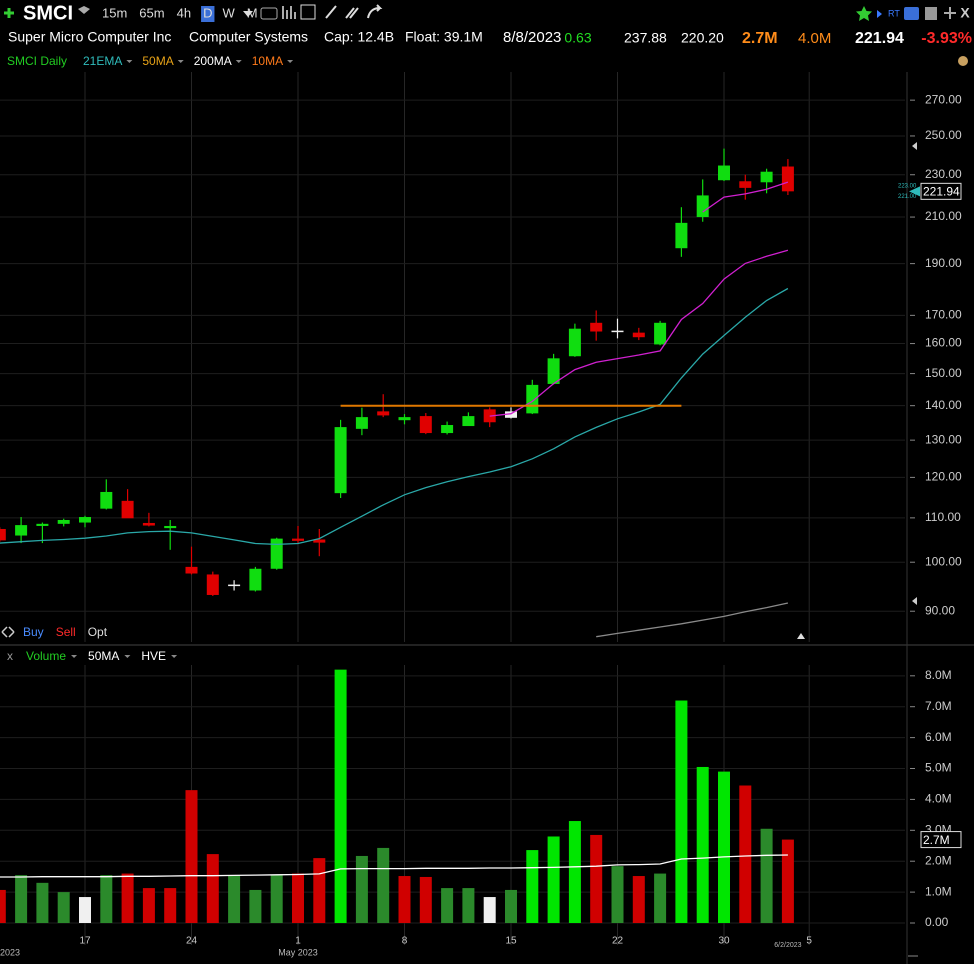  What do you see at coordinates (914, 191) in the screenshot?
I see `price-pointer` at bounding box center [914, 191].